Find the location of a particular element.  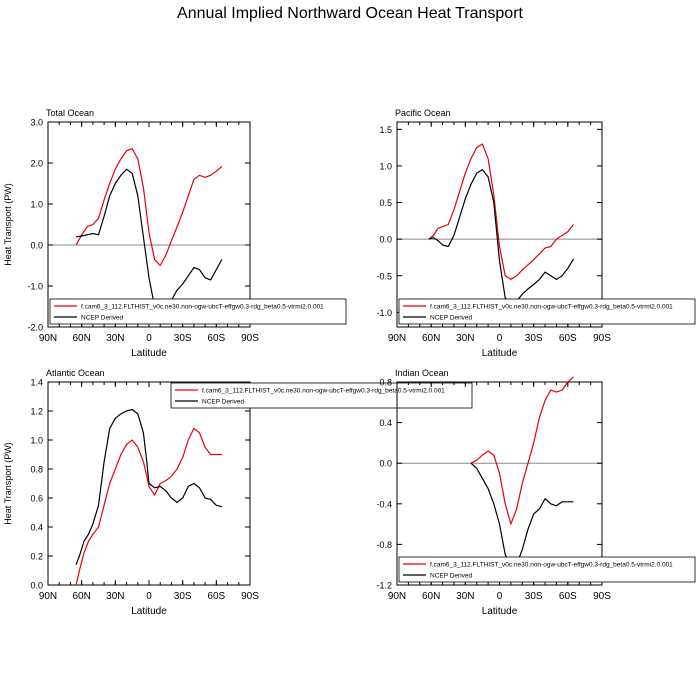

y-tick-label: 1.5 is located at coordinates (385, 130).